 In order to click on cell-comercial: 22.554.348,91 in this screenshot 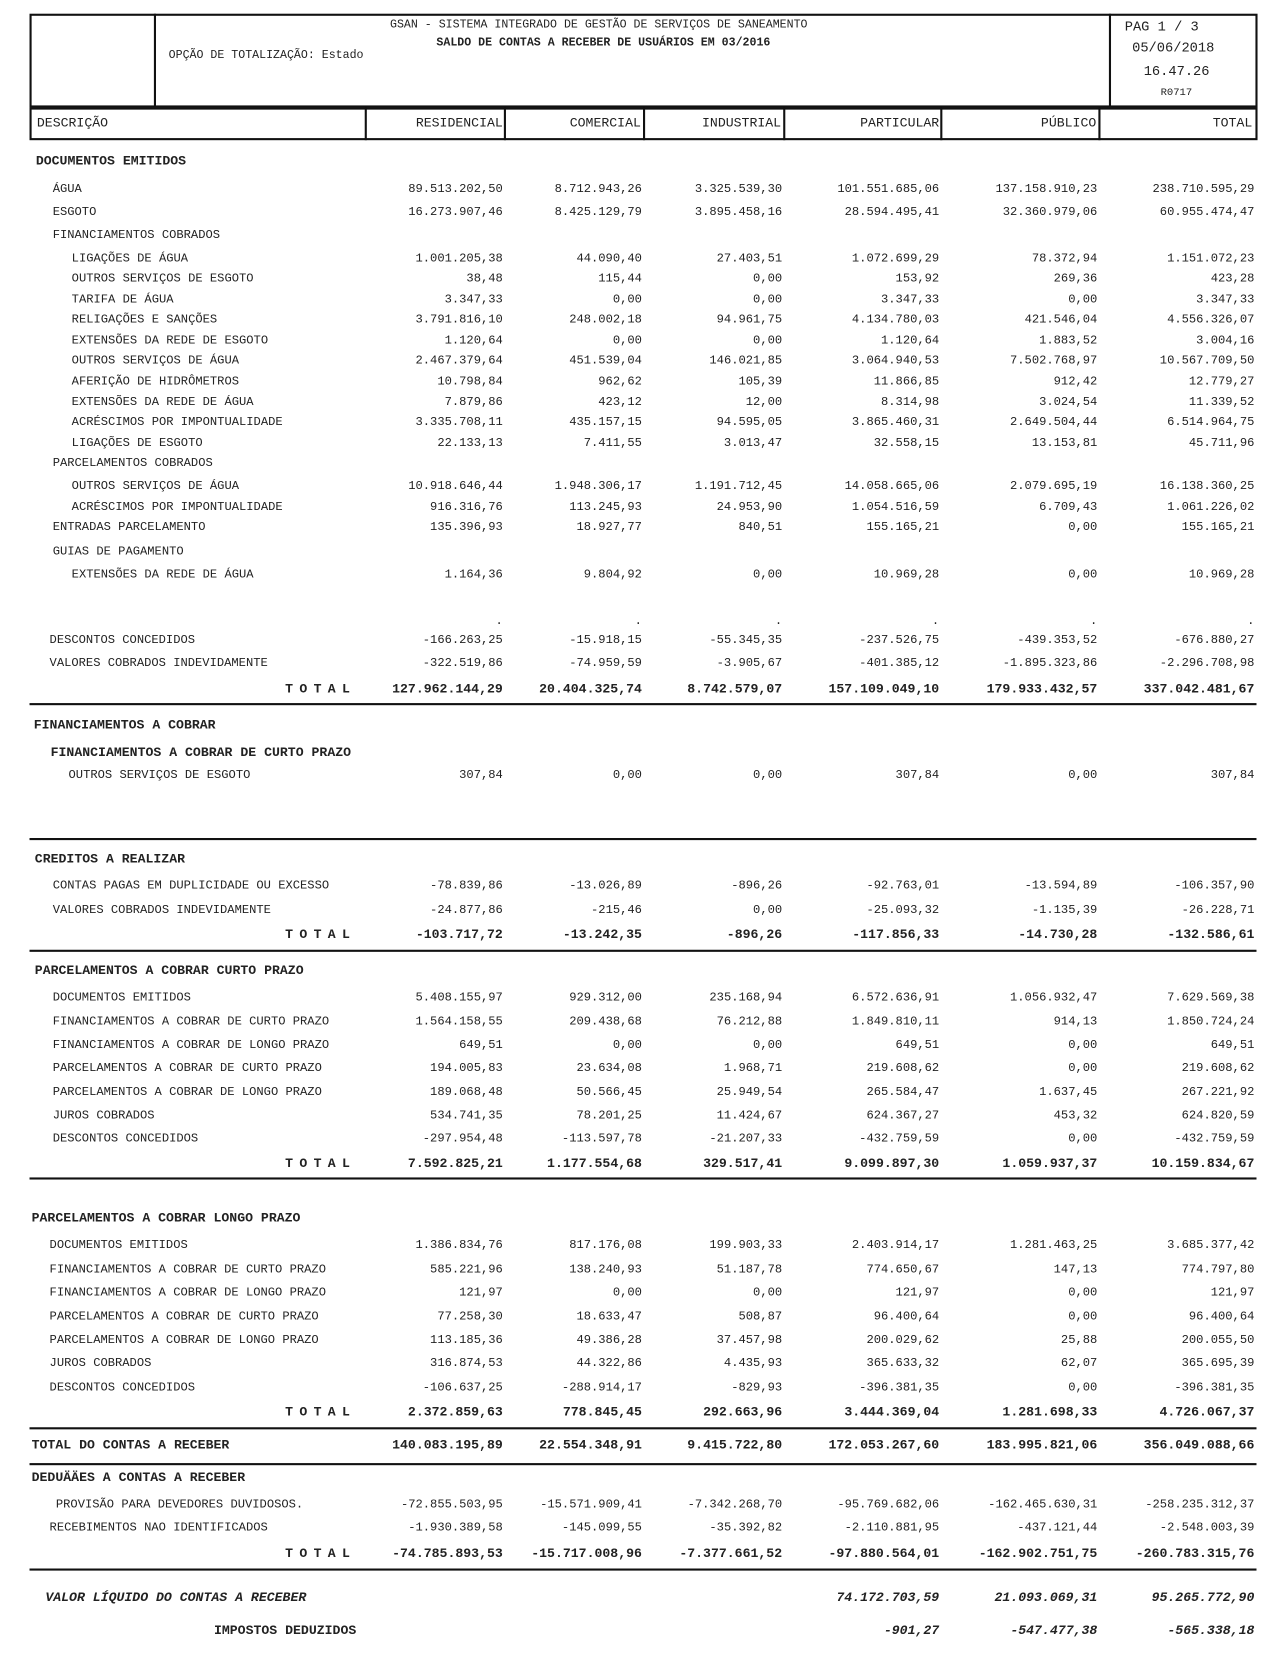, I will do `click(590, 1445)`.